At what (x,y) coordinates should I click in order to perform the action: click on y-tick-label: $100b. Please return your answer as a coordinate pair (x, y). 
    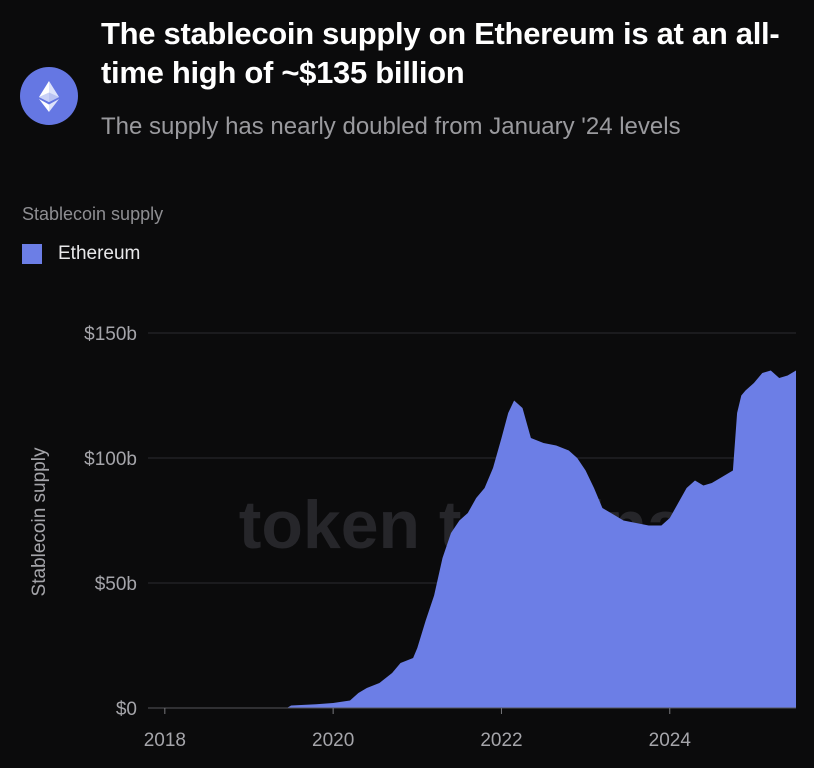
    Looking at the image, I should click on (110, 459).